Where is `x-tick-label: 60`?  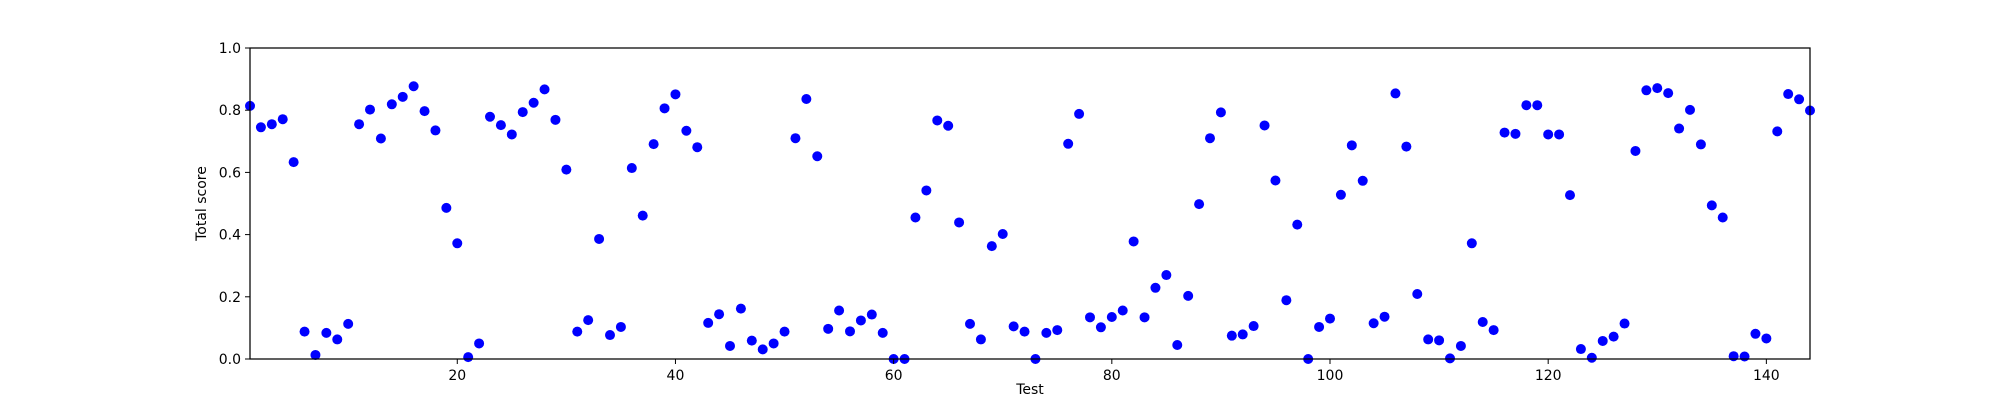
x-tick-label: 60 is located at coordinates (894, 376).